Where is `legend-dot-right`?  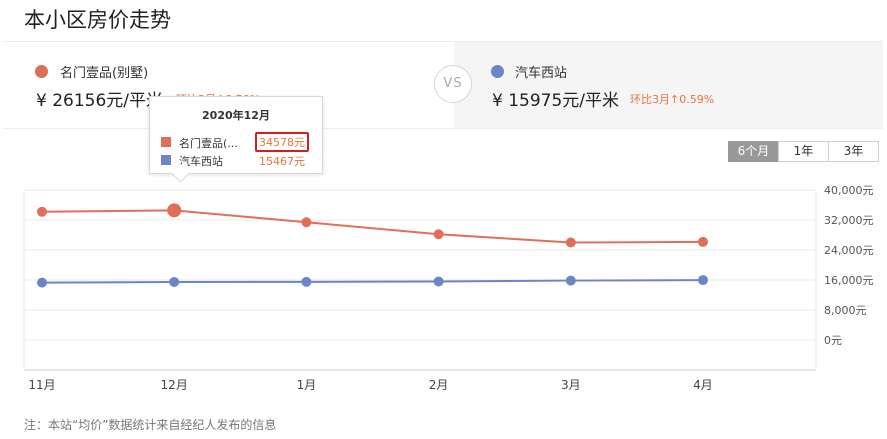
legend-dot-right is located at coordinates (497, 71).